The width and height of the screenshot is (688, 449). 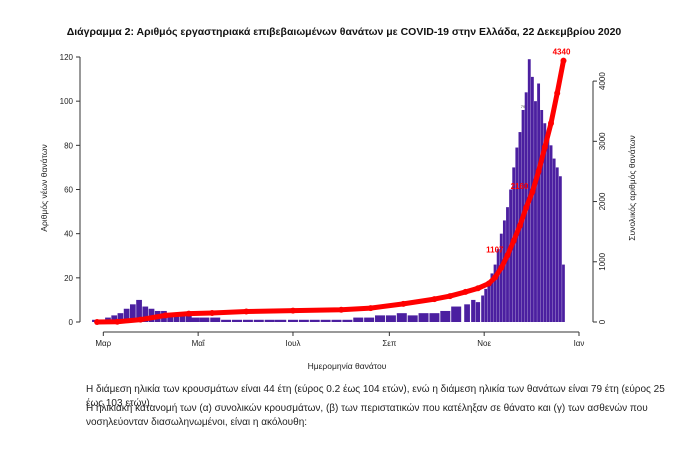 What do you see at coordinates (520, 186) in the screenshot?
I see `cumulative-data-label: 2160` at bounding box center [520, 186].